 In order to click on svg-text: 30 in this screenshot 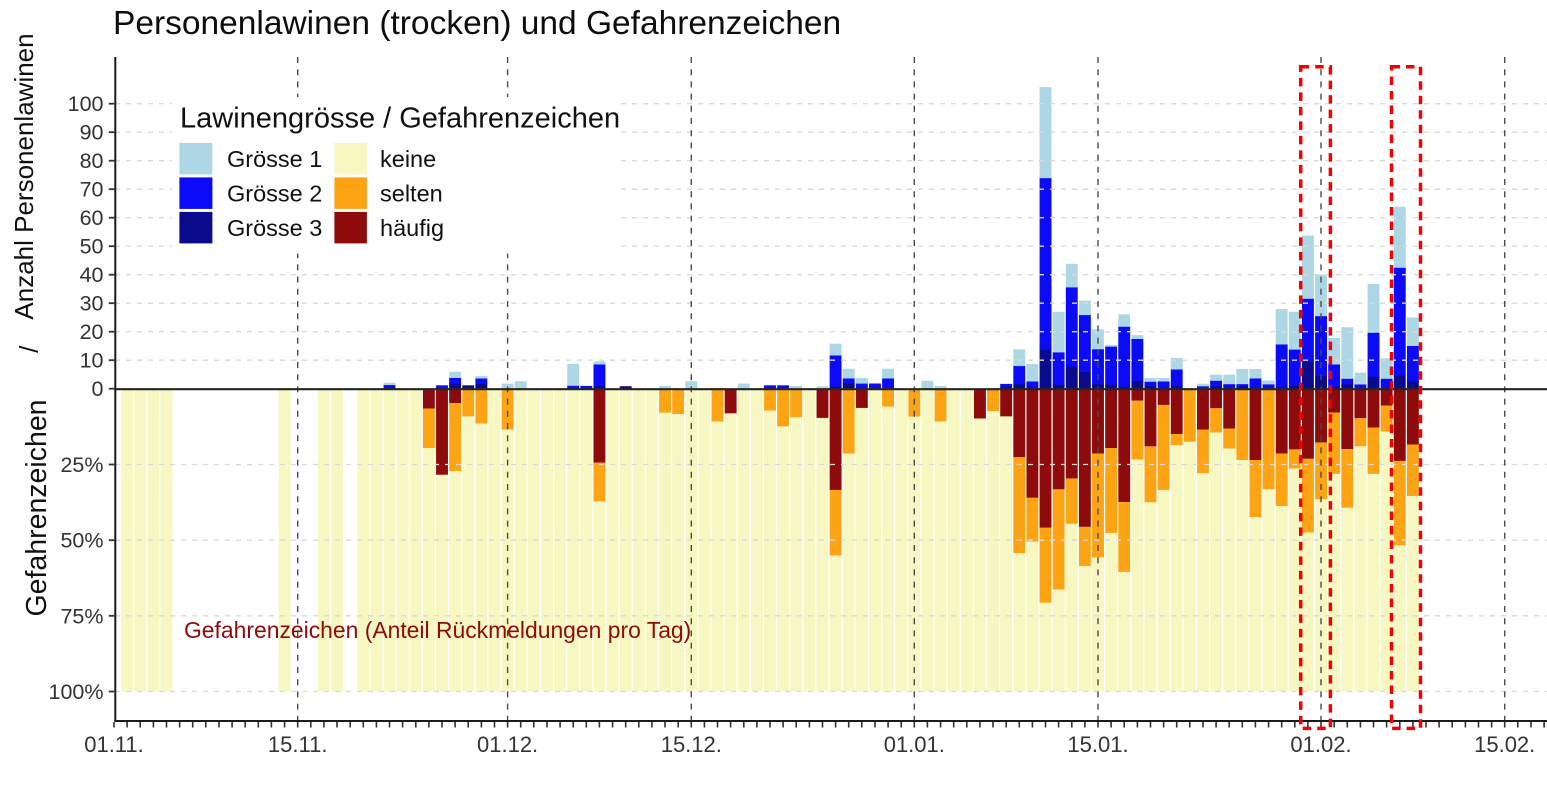, I will do `click(92, 304)`.